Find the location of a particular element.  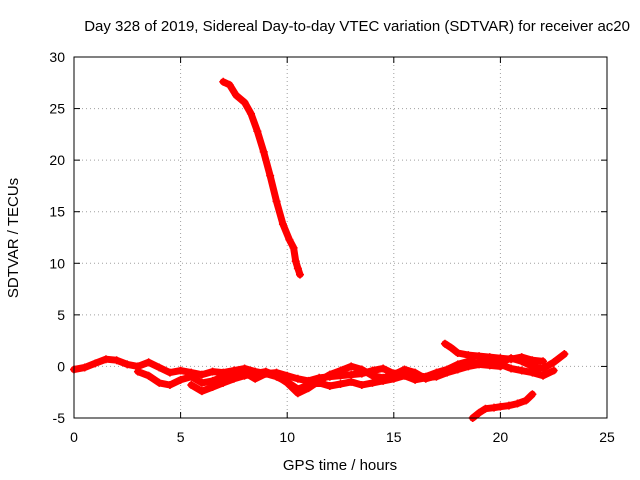

series-low-track is located at coordinates (502, 406).